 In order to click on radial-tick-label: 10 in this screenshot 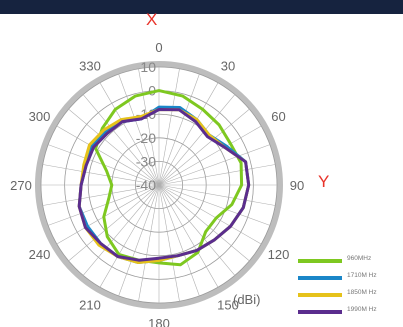, I will do `click(148, 67)`.